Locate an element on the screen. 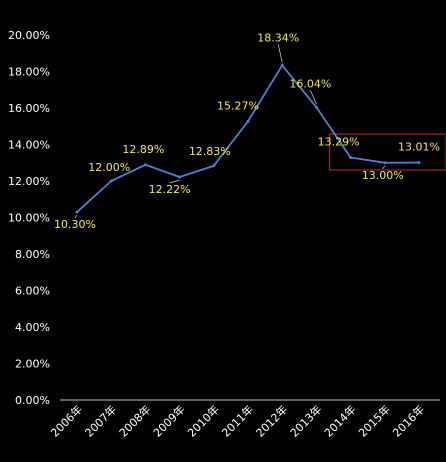  data-label: 13.01% is located at coordinates (419, 147).